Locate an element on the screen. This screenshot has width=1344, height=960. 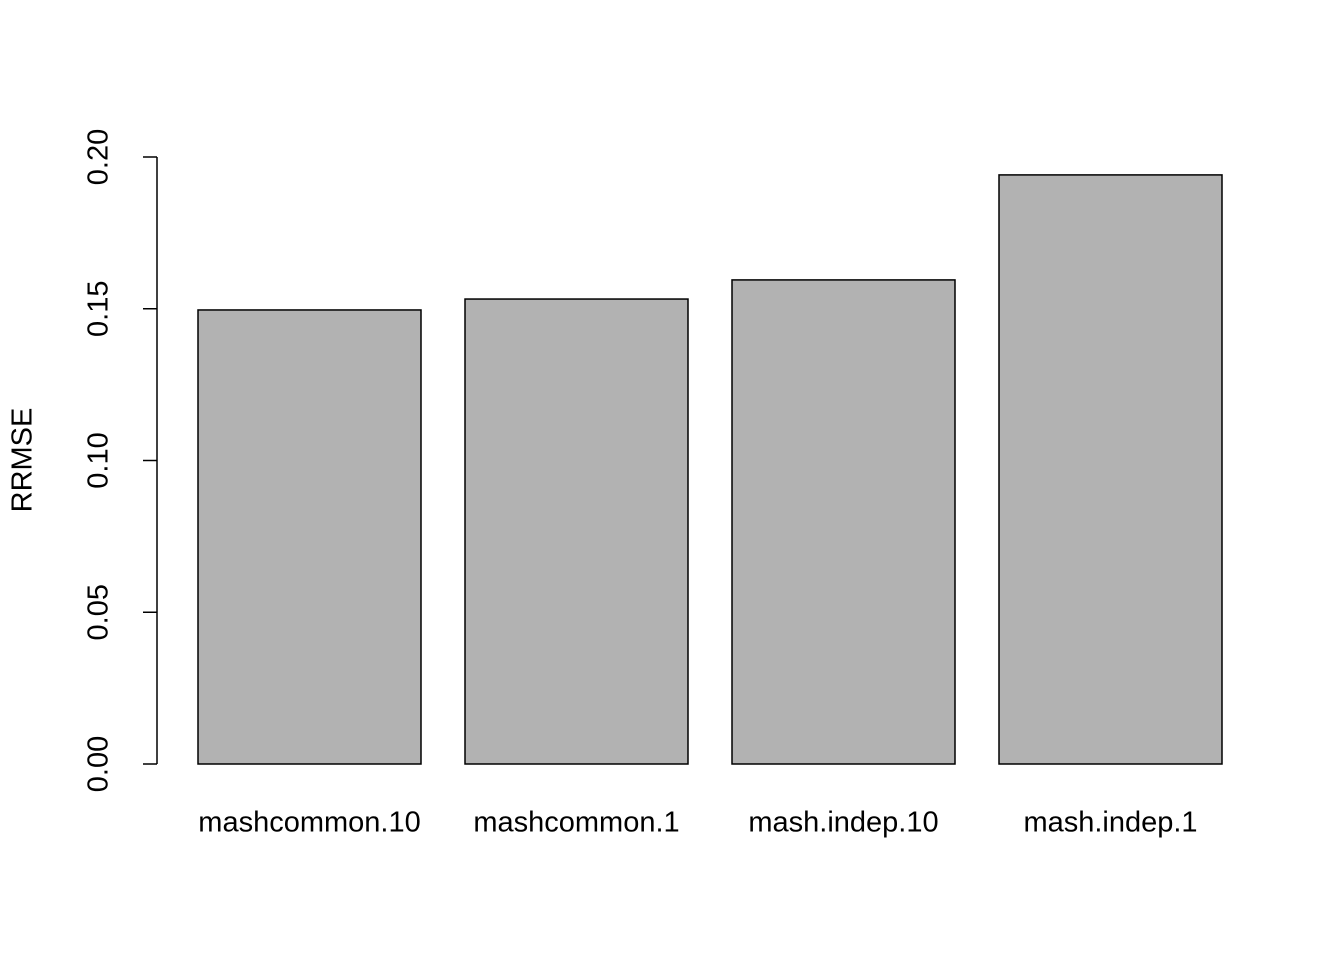
y-tick-label: 0.15 is located at coordinates (99, 309).